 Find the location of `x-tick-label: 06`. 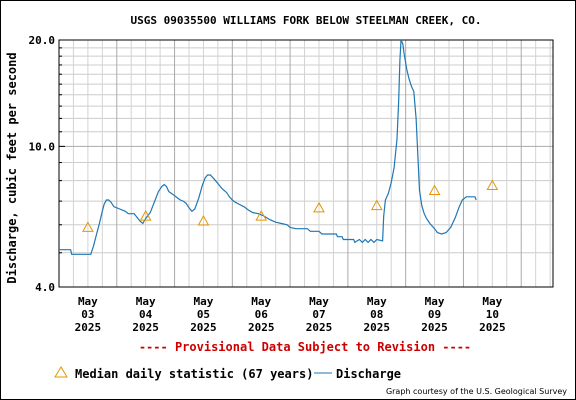

x-tick-label: 06 is located at coordinates (262, 314).